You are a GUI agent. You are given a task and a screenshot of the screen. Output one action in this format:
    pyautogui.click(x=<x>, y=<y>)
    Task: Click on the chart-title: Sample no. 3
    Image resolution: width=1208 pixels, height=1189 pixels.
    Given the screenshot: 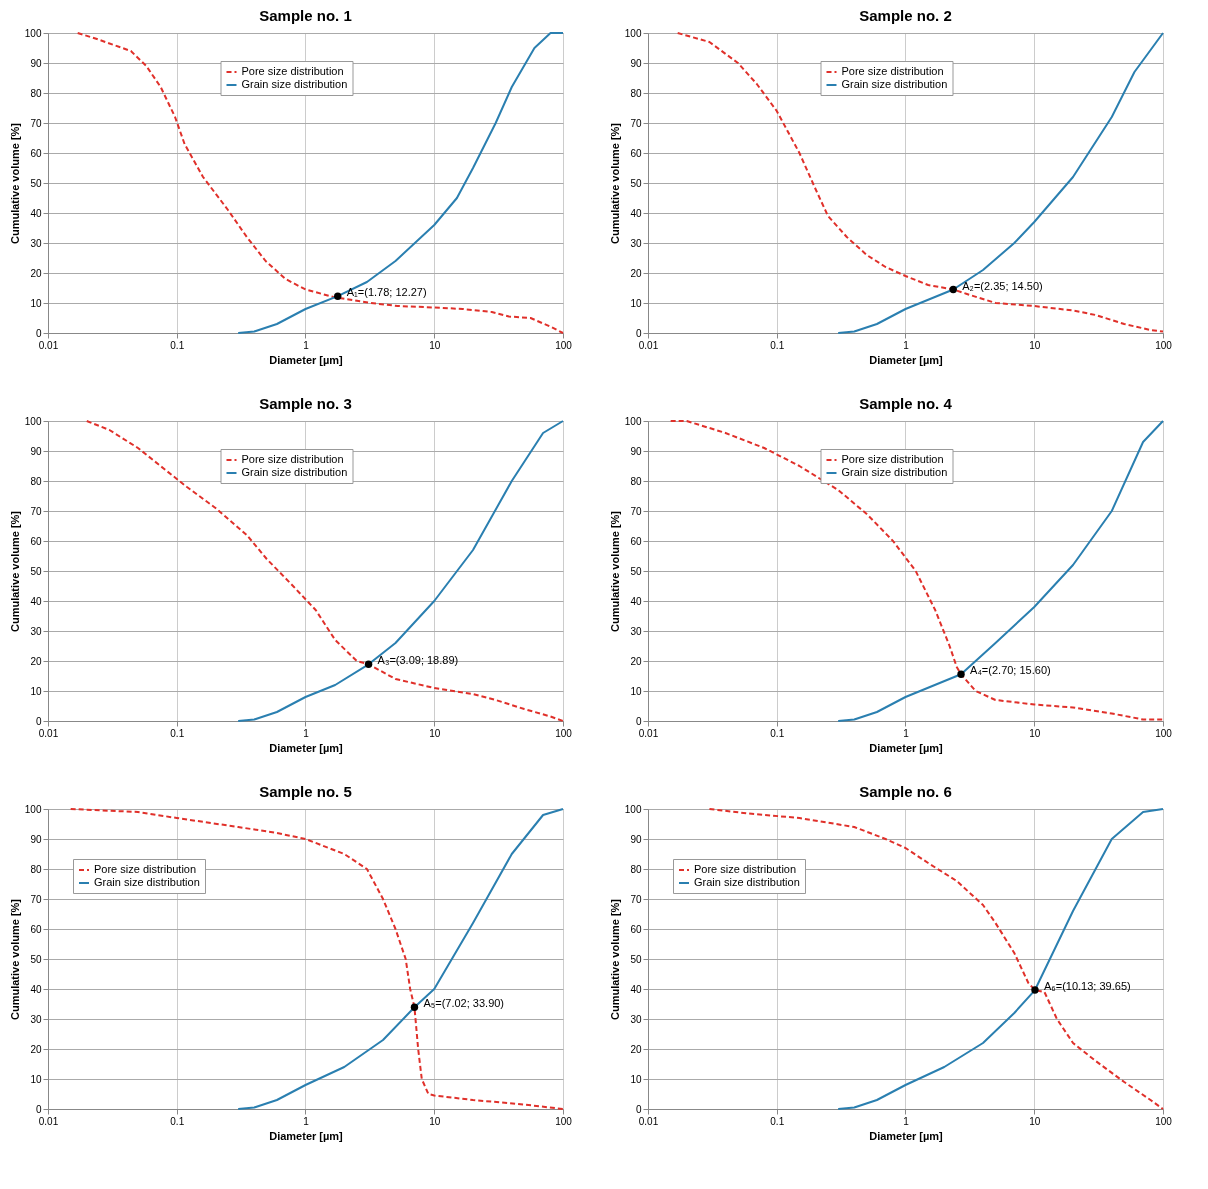 What is the action you would take?
    pyautogui.click(x=305, y=403)
    